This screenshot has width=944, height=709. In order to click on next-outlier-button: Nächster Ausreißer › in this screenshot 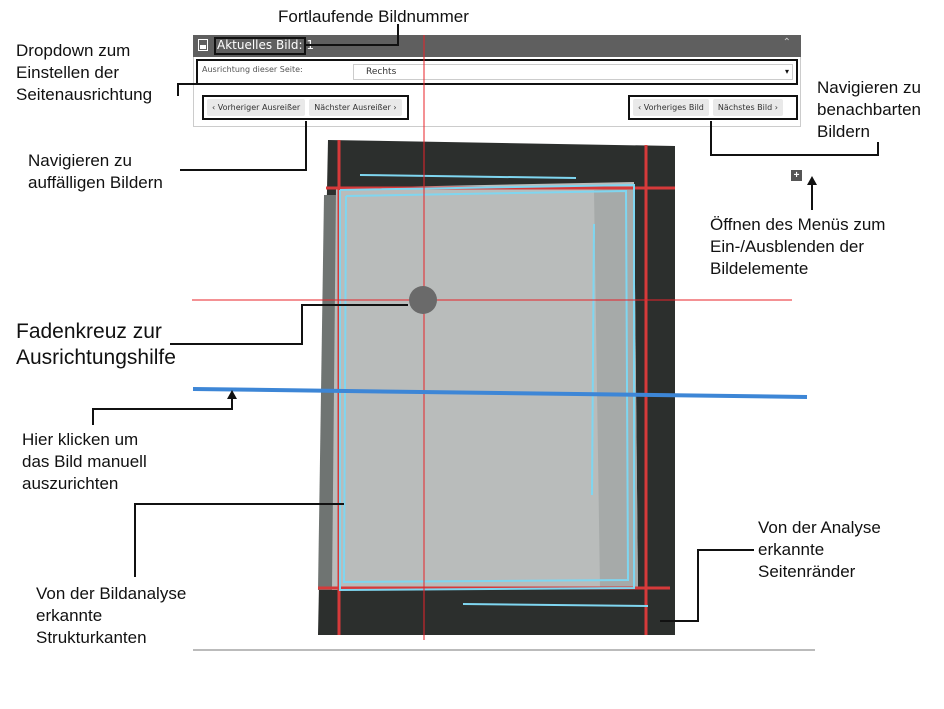, I will do `click(355, 107)`.